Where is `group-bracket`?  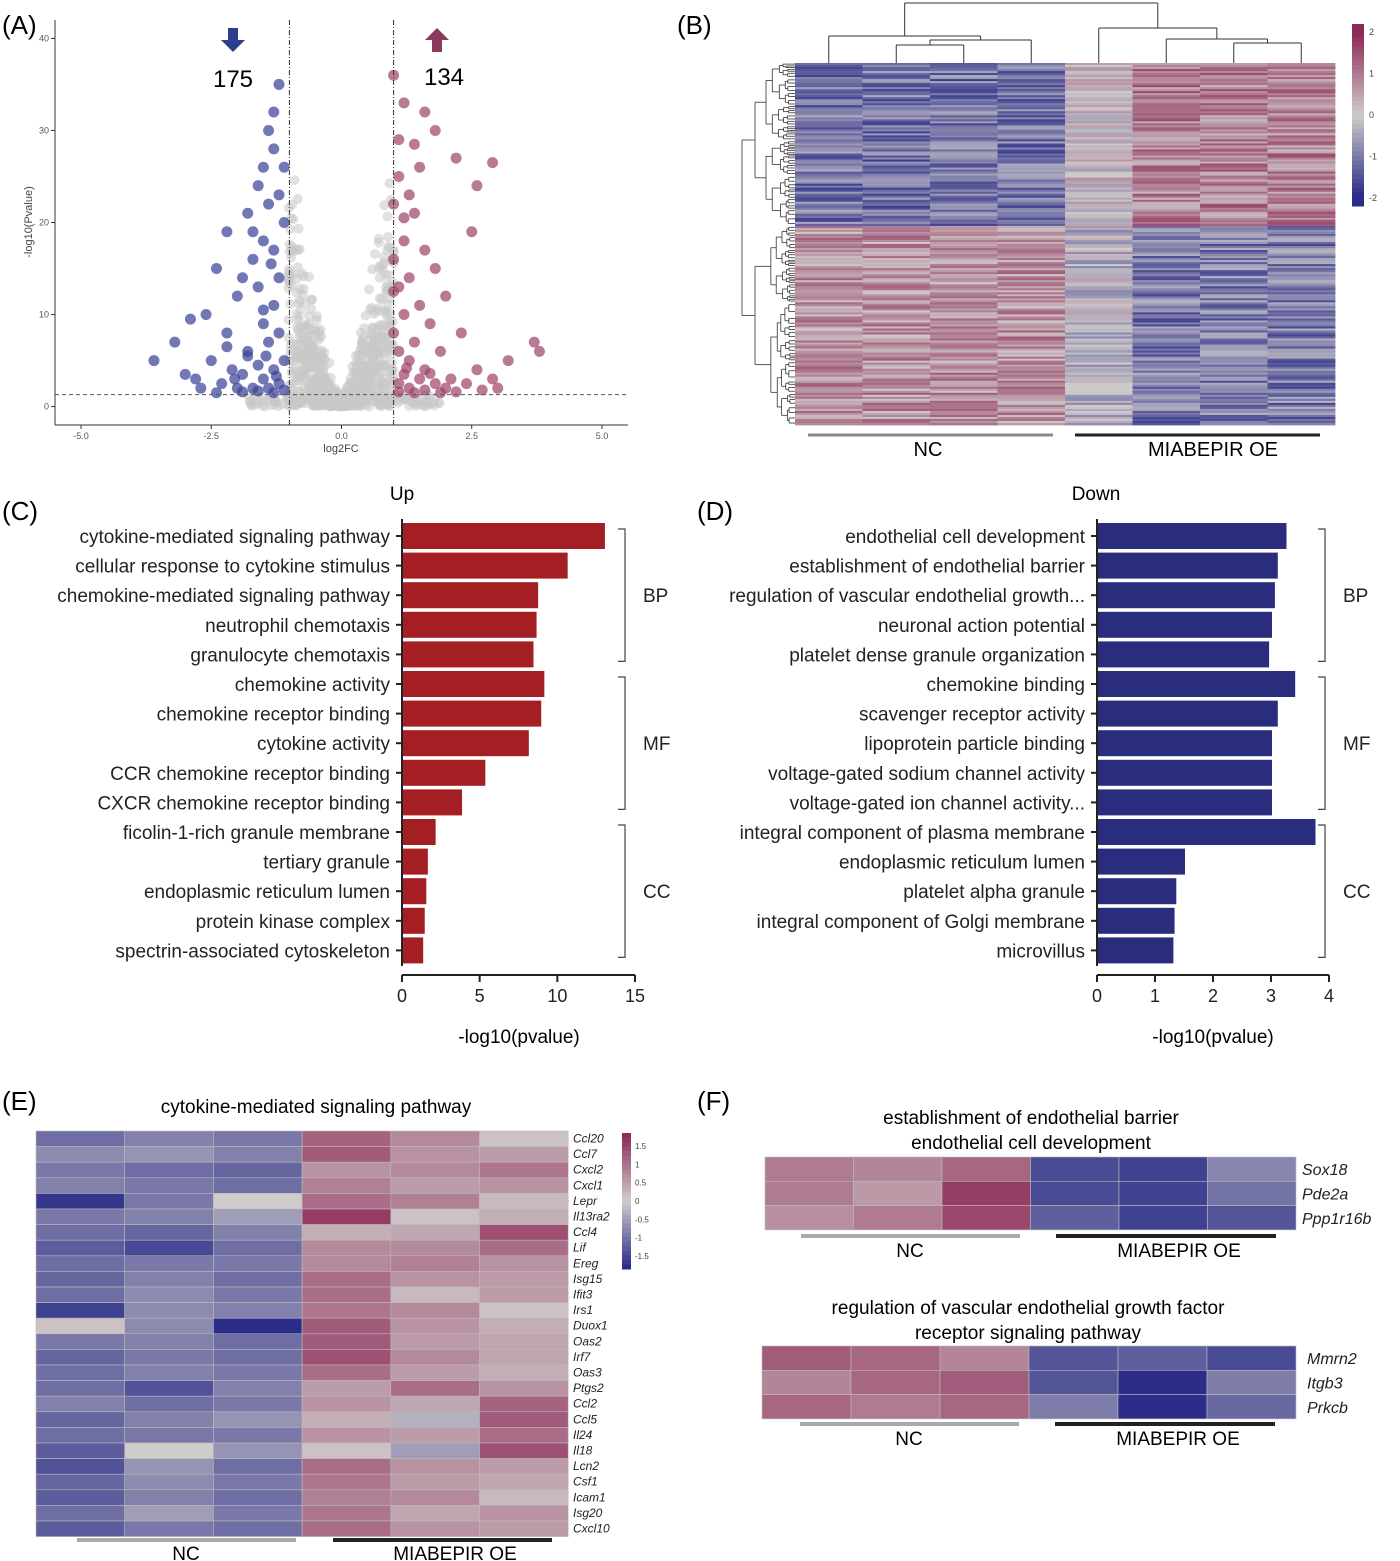 group-bracket is located at coordinates (622, 743).